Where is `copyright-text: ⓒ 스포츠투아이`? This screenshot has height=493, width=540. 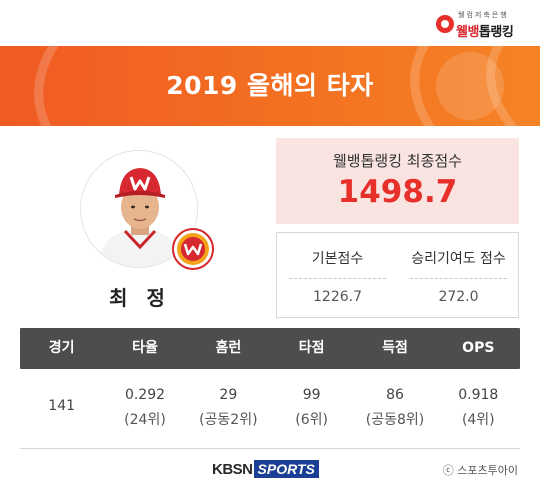 copyright-text: ⓒ 스포츠투아이 is located at coordinates (480, 470).